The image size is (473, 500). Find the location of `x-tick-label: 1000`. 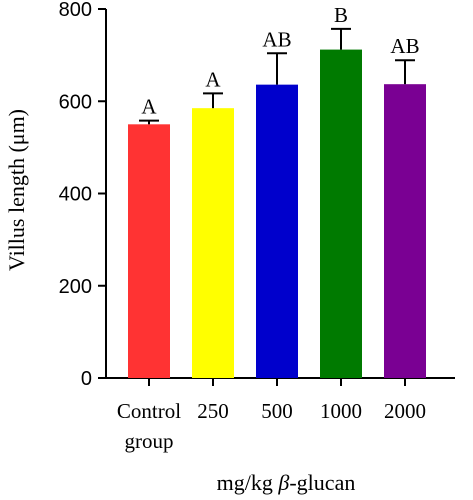

x-tick-label: 1000 is located at coordinates (341, 411).